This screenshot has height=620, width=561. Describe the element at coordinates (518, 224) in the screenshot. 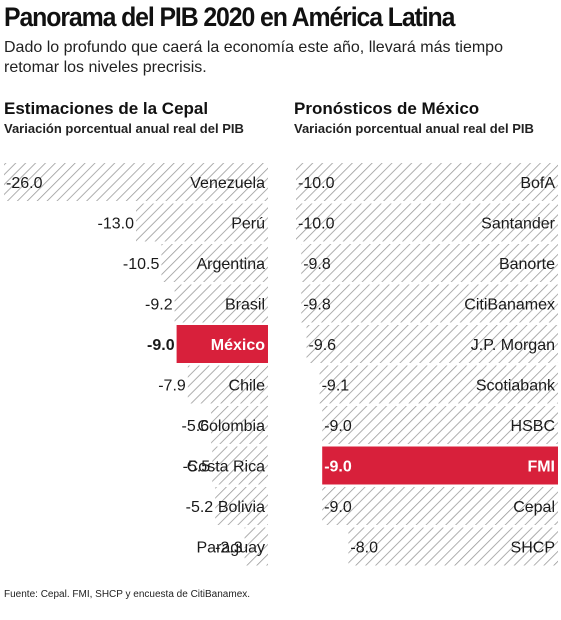

I see `category-label-santander: Santander` at that location.